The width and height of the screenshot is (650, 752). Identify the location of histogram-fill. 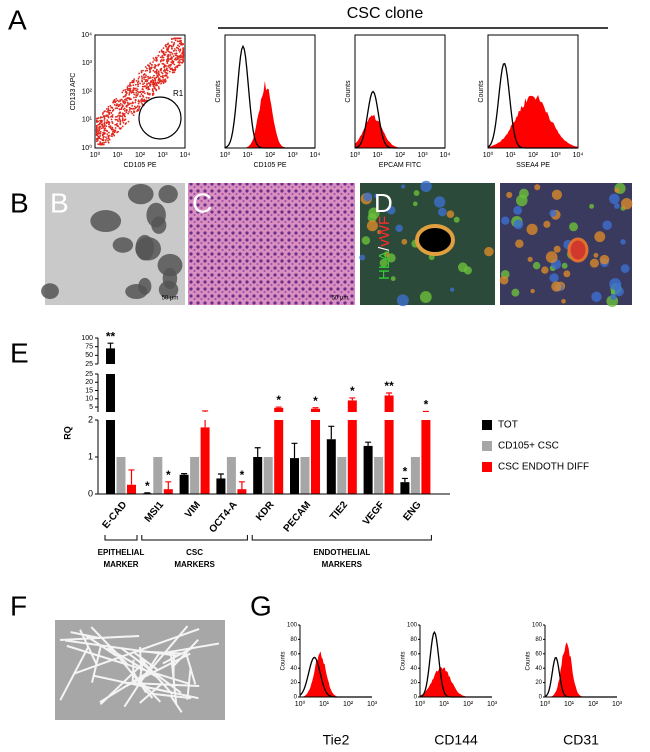
(270, 114).